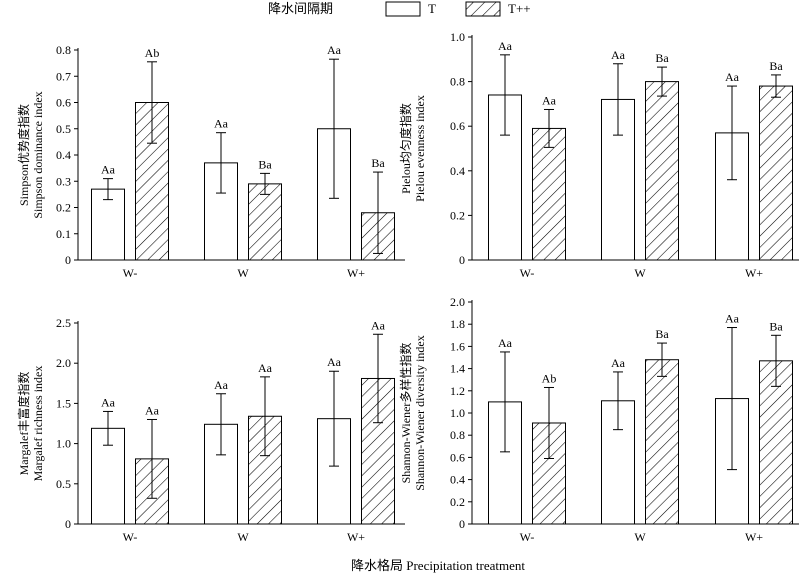  Describe the element at coordinates (420, 148) in the screenshot. I see `y-axis-label: Pielou evenness index` at that location.